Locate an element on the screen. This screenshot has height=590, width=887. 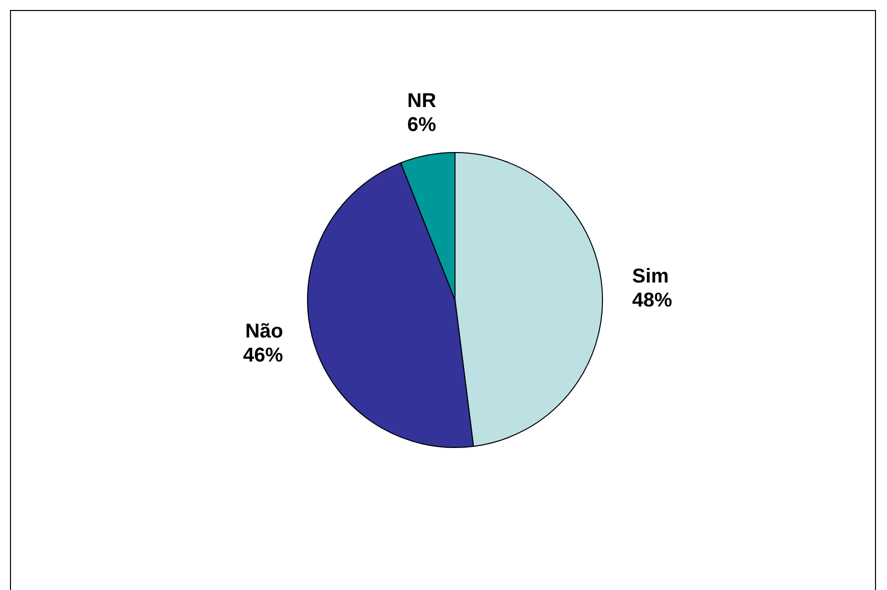
data-label: 46% is located at coordinates (263, 355).